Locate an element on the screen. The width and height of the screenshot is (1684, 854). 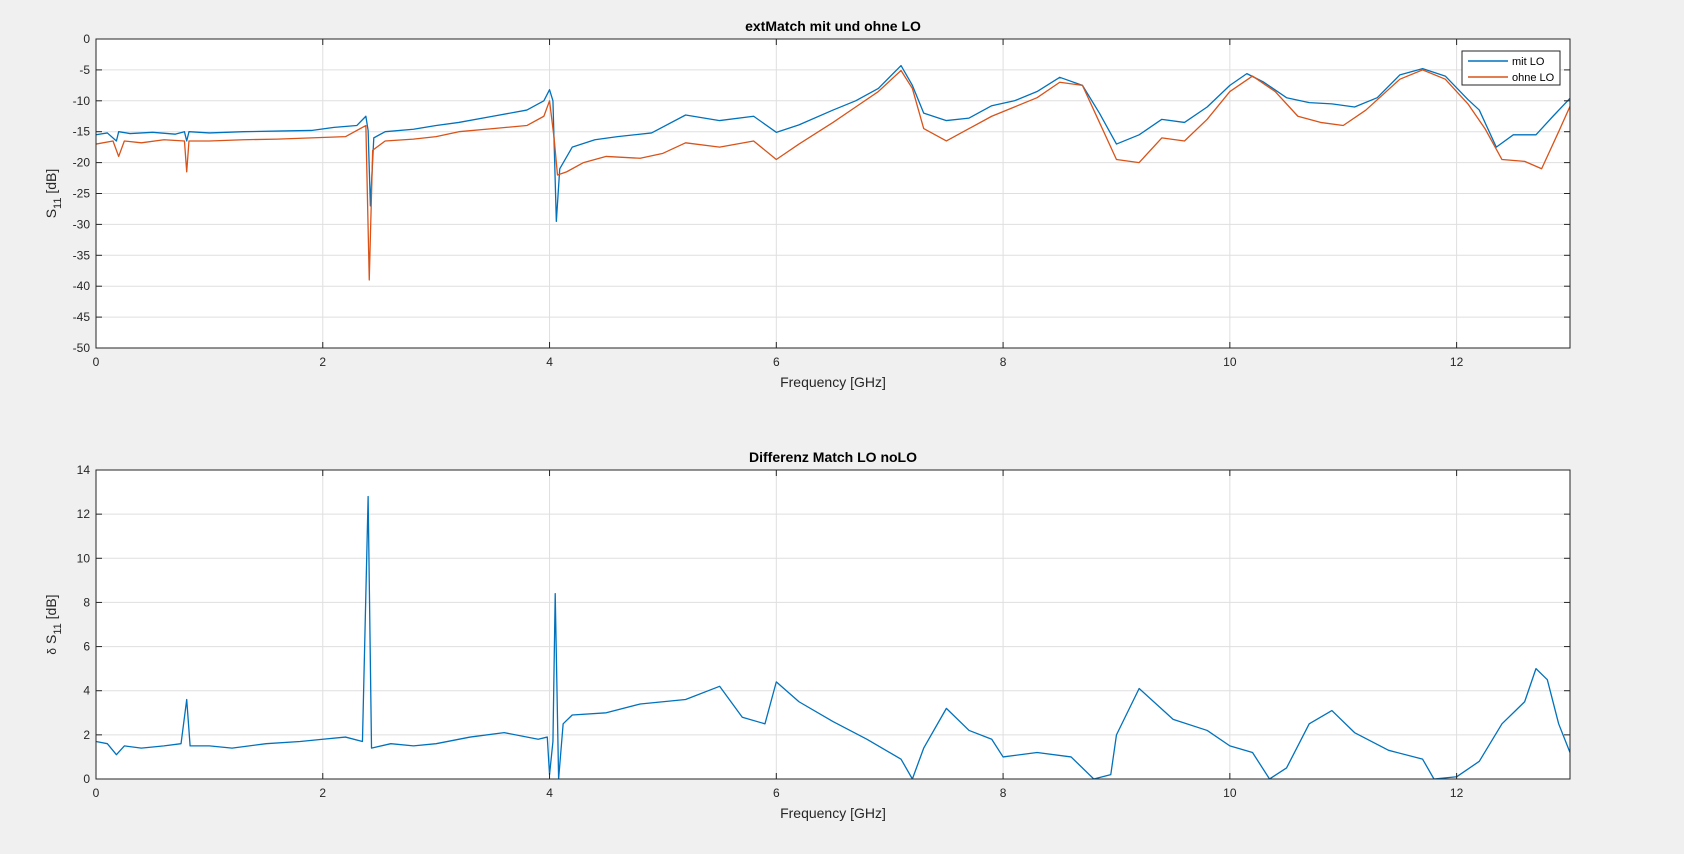
legend-box is located at coordinates (1511, 68).